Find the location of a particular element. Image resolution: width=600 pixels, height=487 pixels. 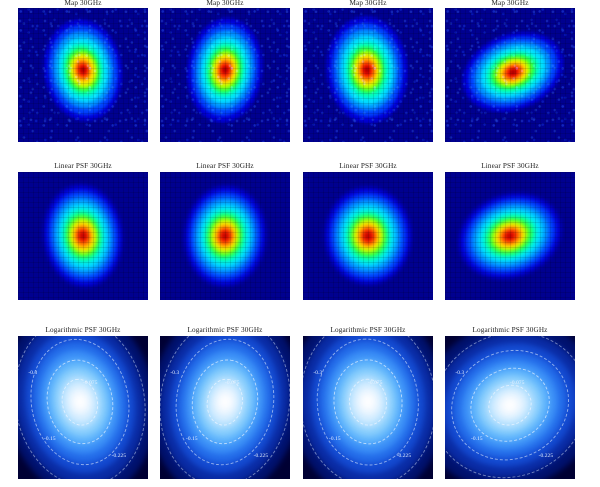

panel-linear-psf-r2c1 is located at coordinates (83, 236).